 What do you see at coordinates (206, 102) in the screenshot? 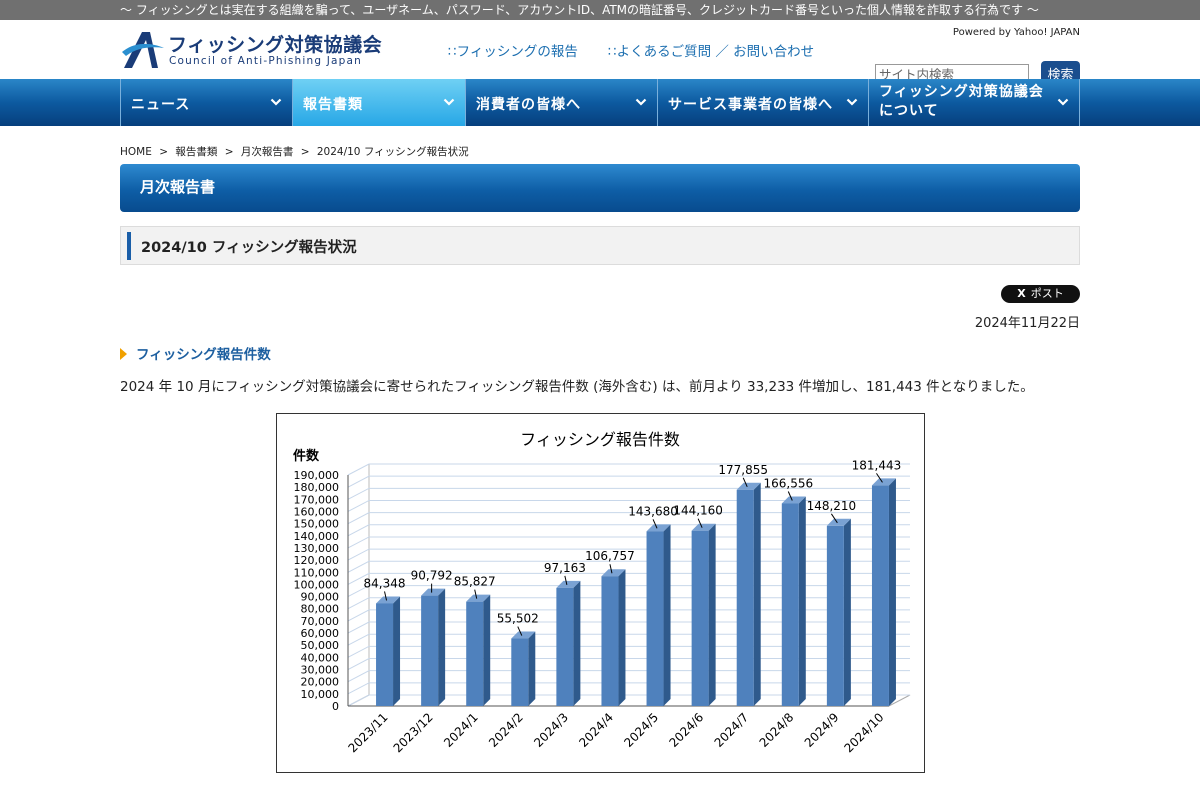
I see `nav-item-news: ニュース` at bounding box center [206, 102].